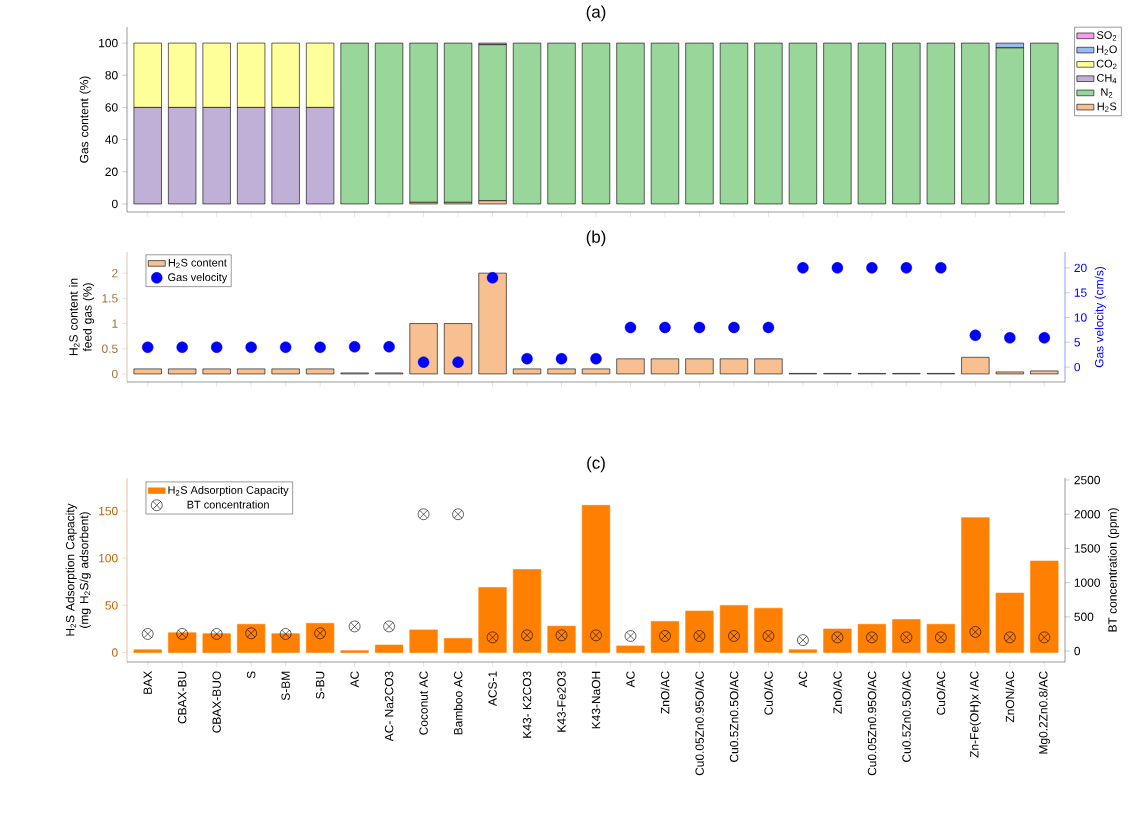  I want to click on x-tick-label: K43-NaOH, so click(596, 700).